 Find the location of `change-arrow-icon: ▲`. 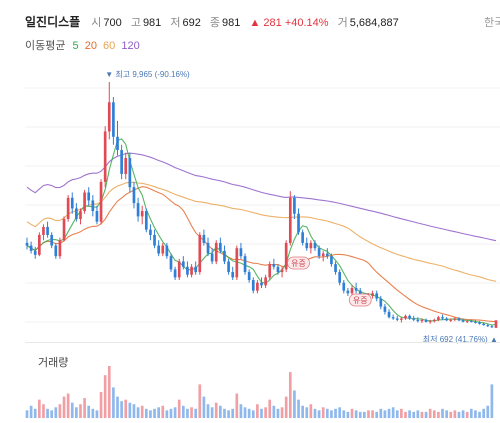

change-arrow-icon: ▲ is located at coordinates (255, 23).